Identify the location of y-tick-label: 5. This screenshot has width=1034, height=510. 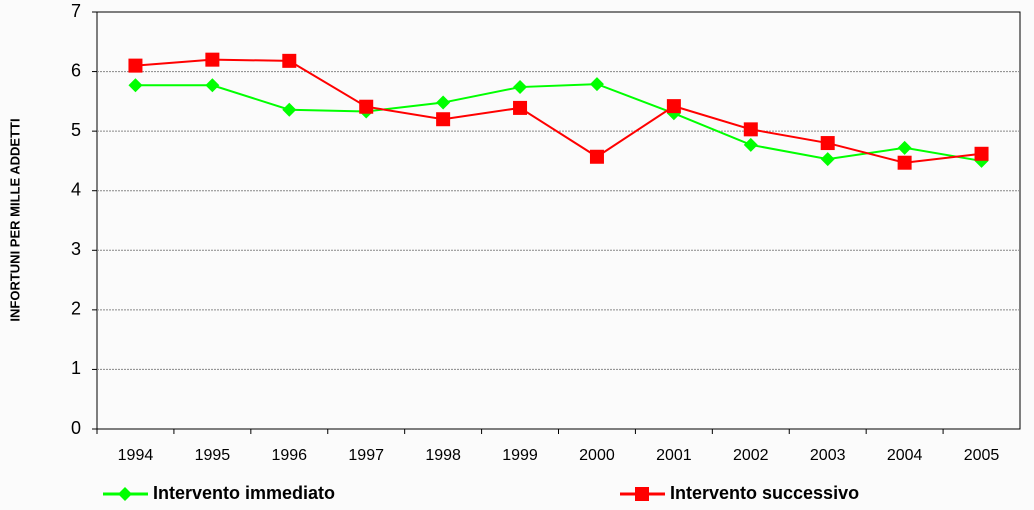
(76, 130).